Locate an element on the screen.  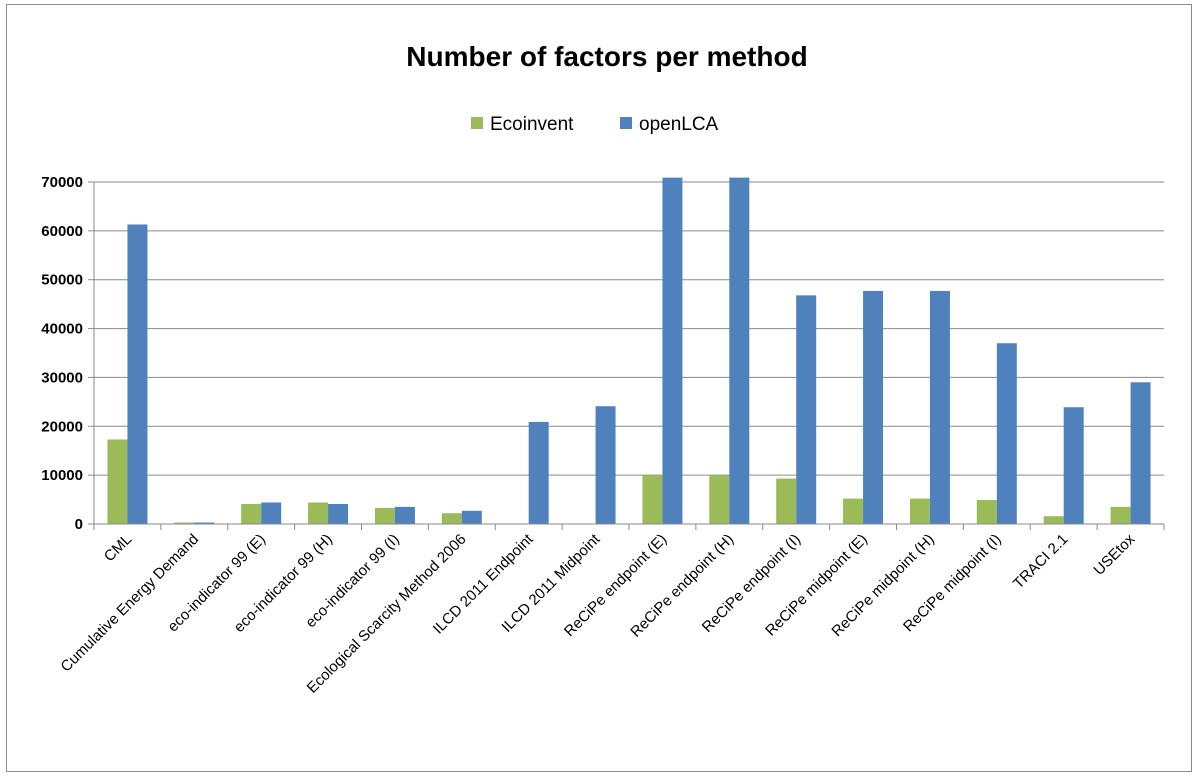
y-tick-label: 20000 is located at coordinates (62, 426).